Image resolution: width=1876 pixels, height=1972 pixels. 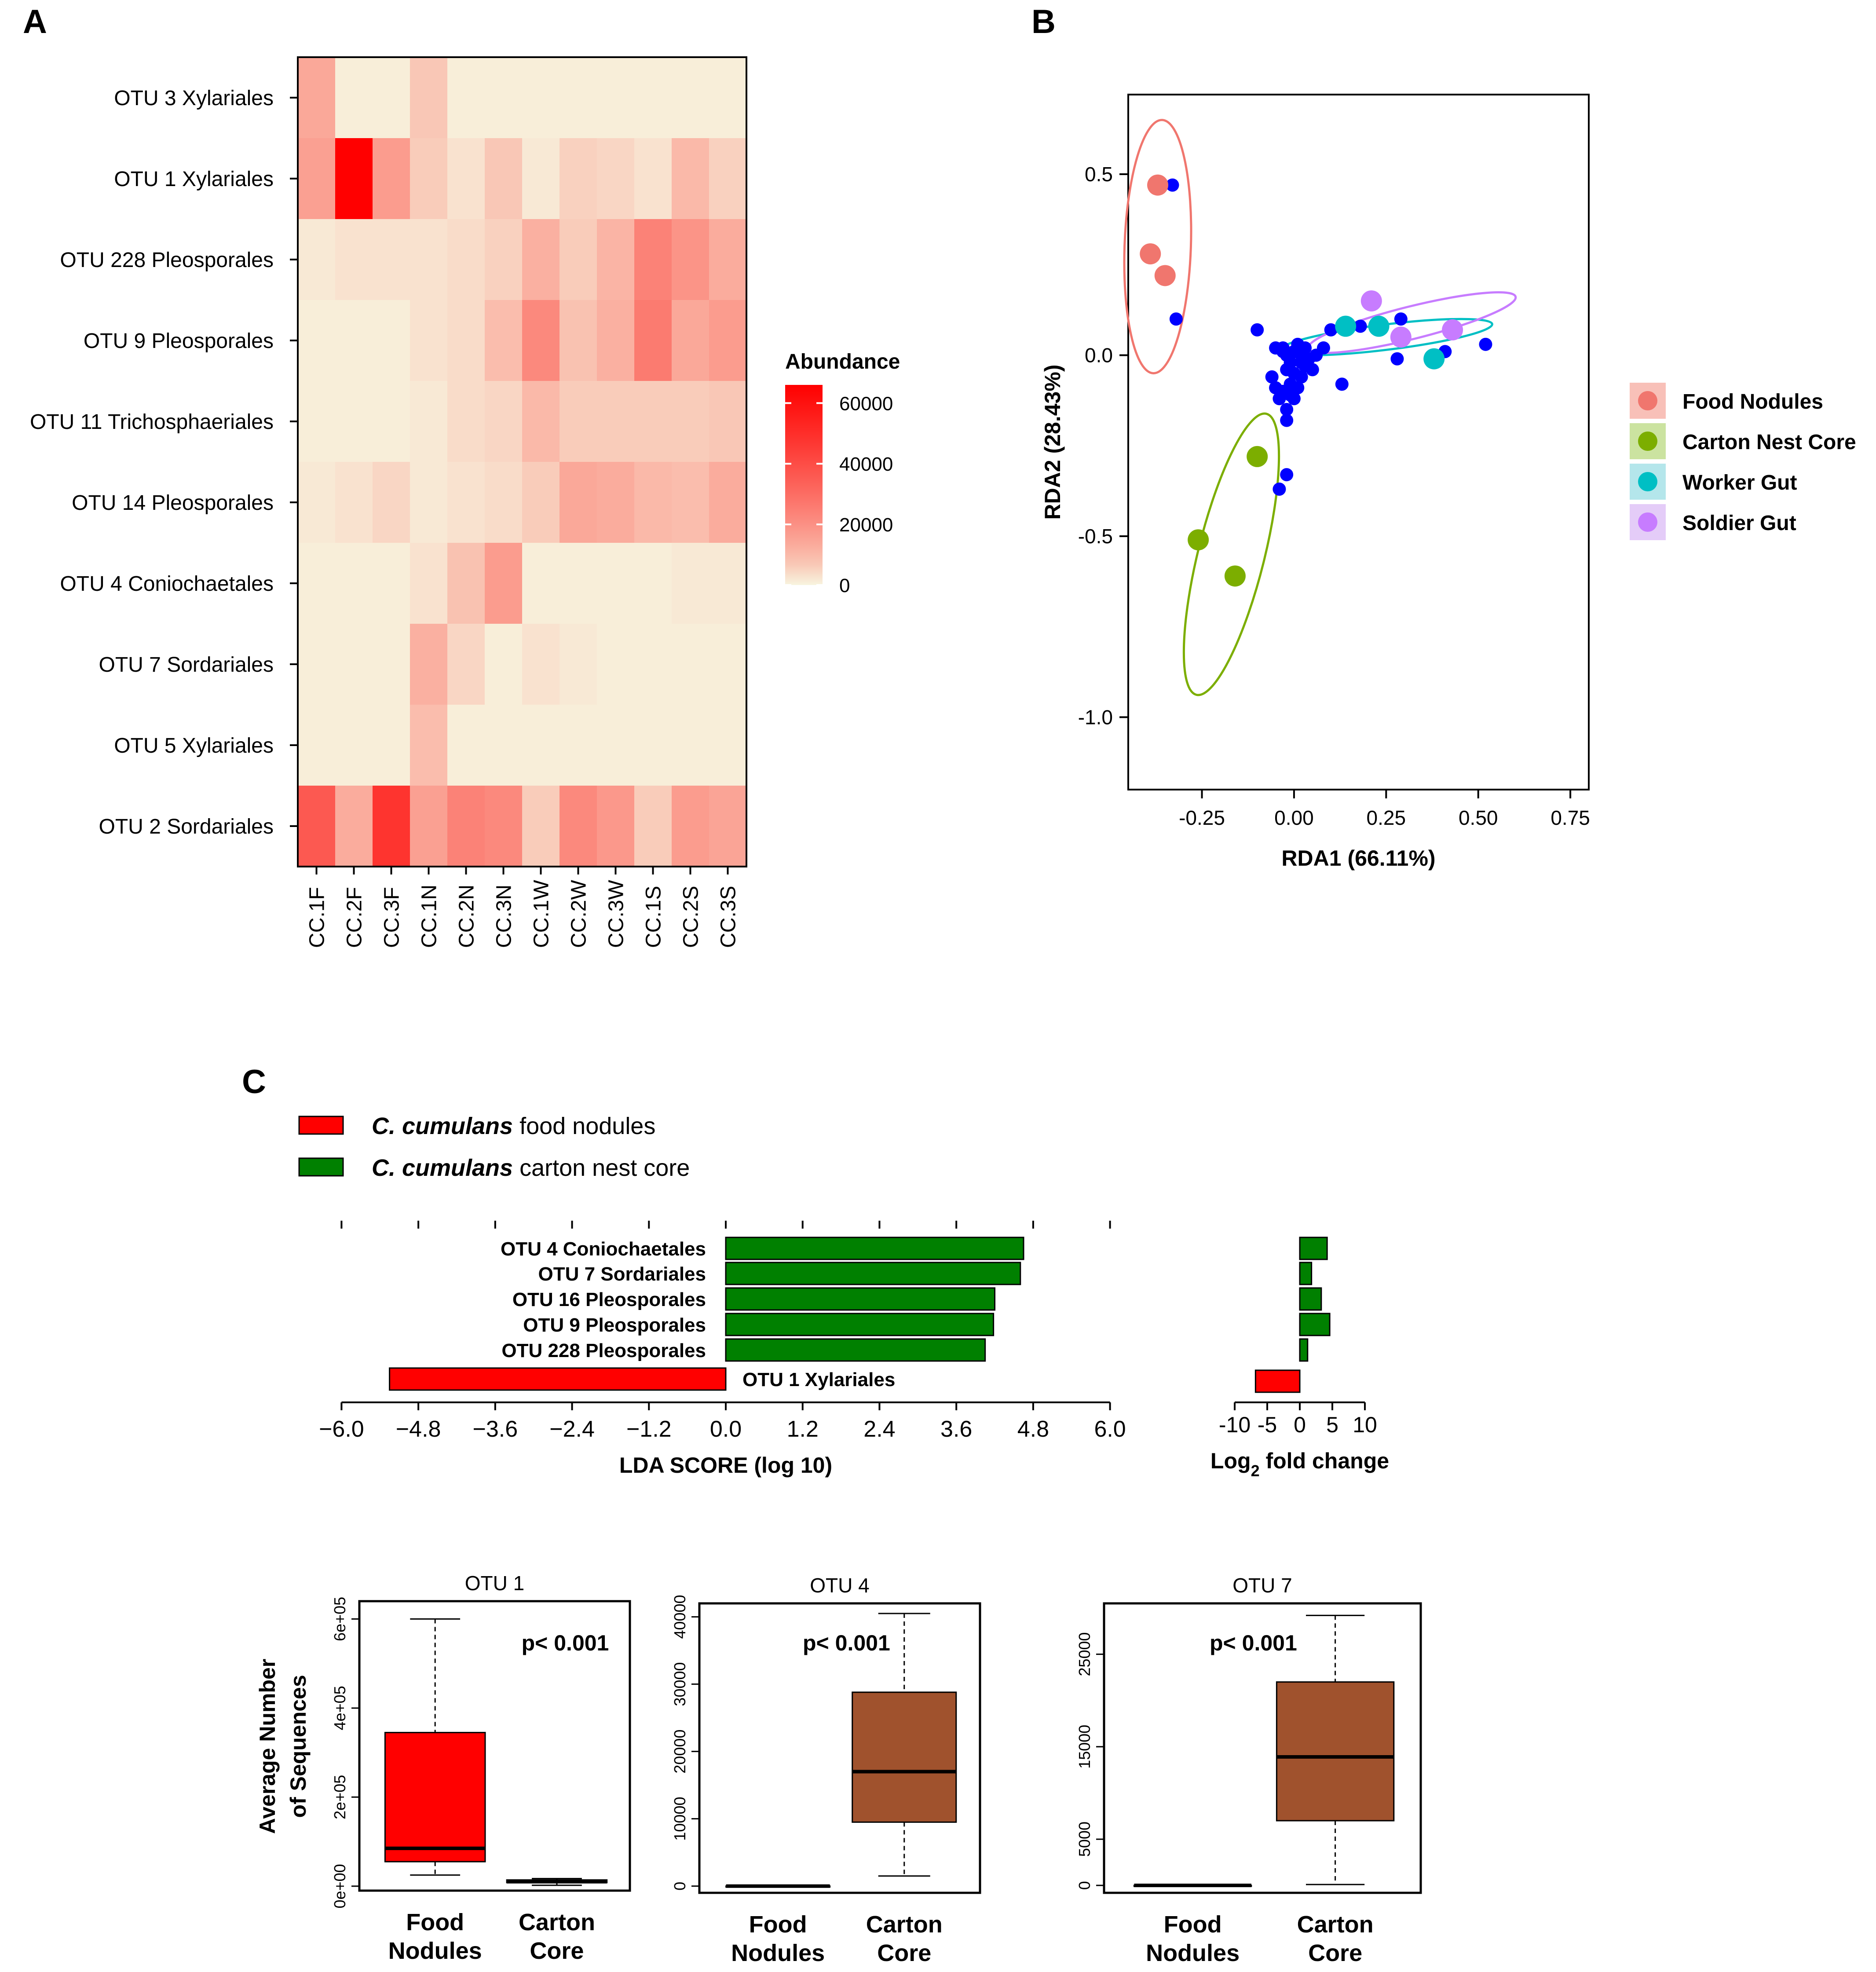 I want to click on legend-tick-label: 0, so click(x=844, y=585).